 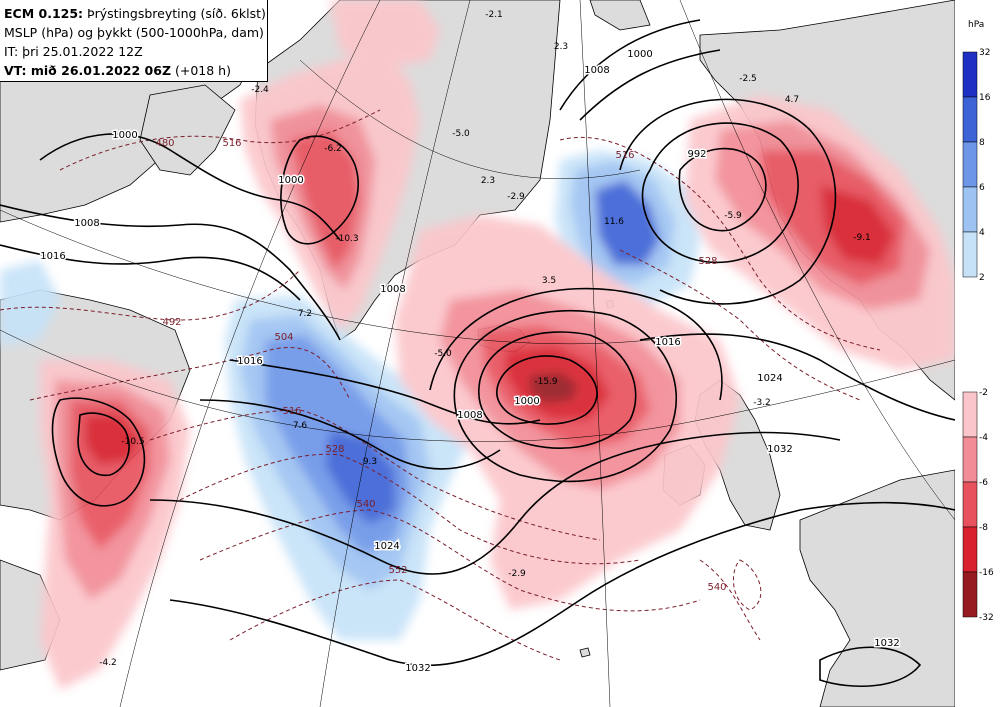 What do you see at coordinates (346, 239) in the screenshot?
I see `pressure-change-label: -10.3` at bounding box center [346, 239].